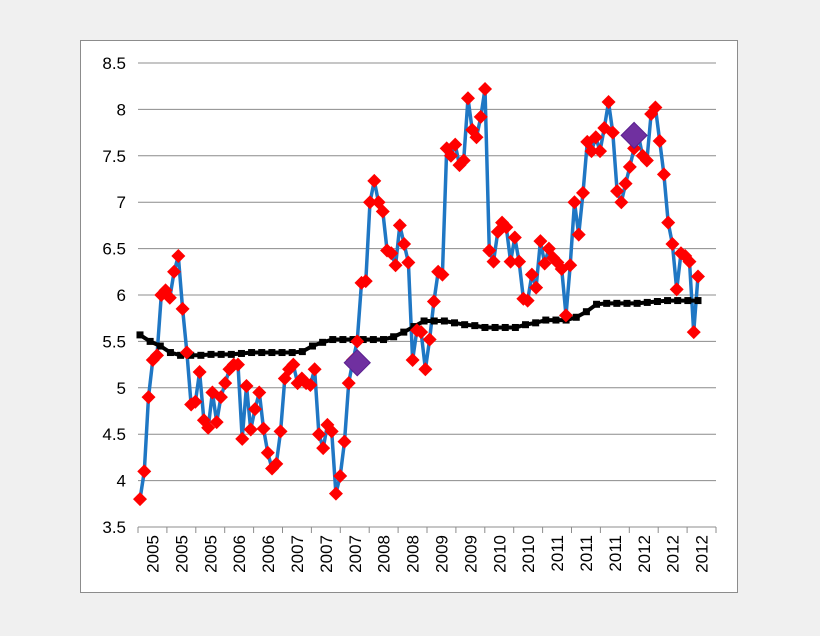  Describe the element at coordinates (499, 554) in the screenshot. I see `x-tick-label: 2010` at that location.